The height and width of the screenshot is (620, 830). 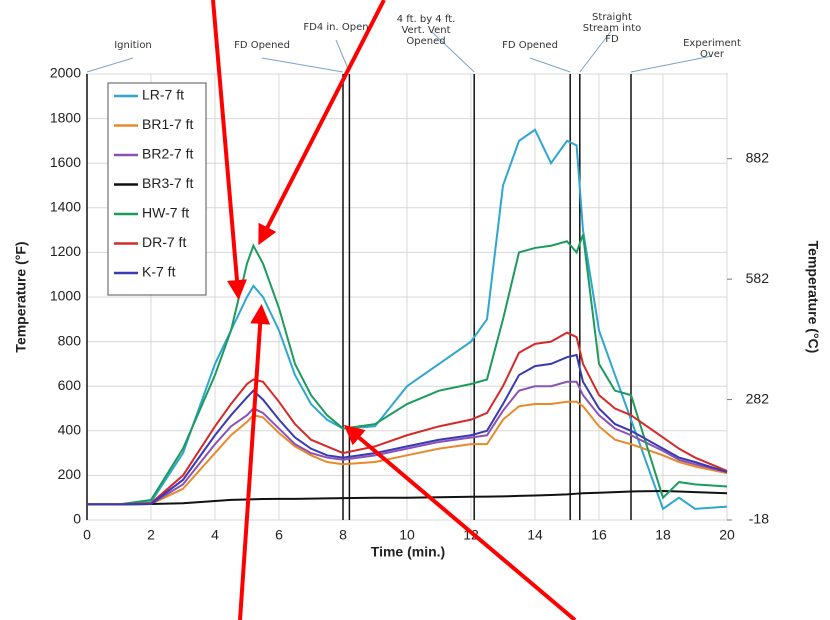 What do you see at coordinates (133, 45) in the screenshot?
I see `annotation: Ignition` at bounding box center [133, 45].